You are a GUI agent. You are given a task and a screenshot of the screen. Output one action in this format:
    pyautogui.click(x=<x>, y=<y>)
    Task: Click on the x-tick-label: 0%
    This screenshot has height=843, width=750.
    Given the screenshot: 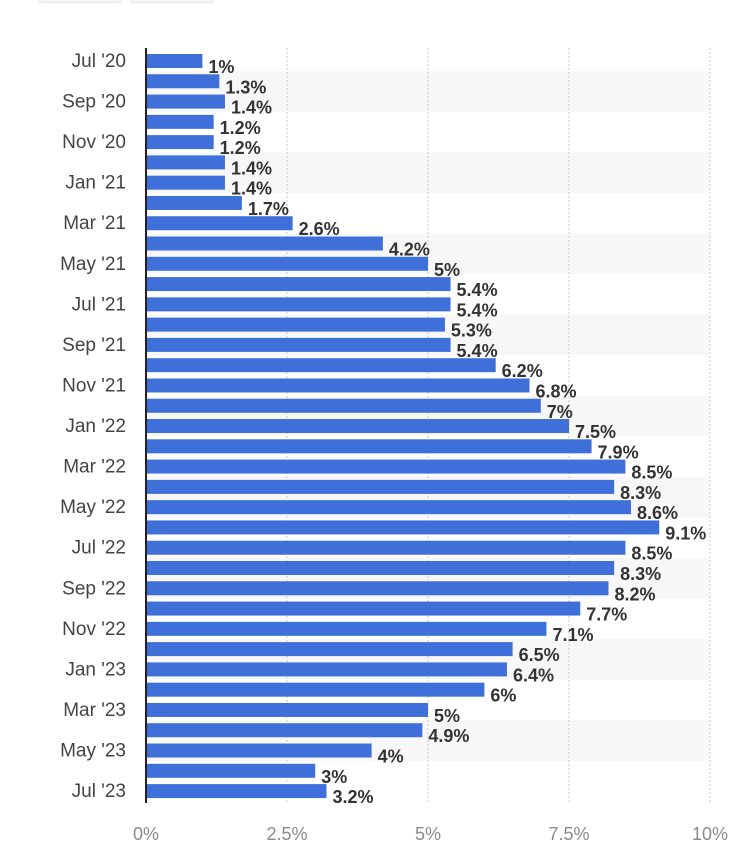 What is the action you would take?
    pyautogui.click(x=146, y=833)
    